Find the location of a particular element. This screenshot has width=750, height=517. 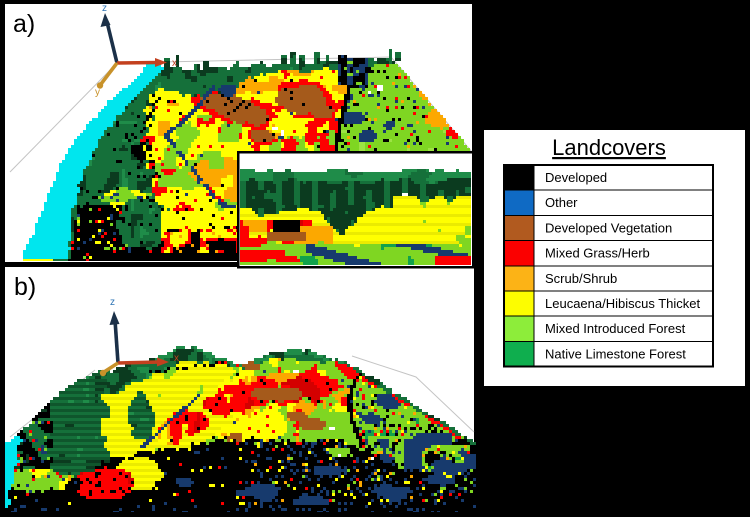

svg-text: b) is located at coordinates (25, 287).